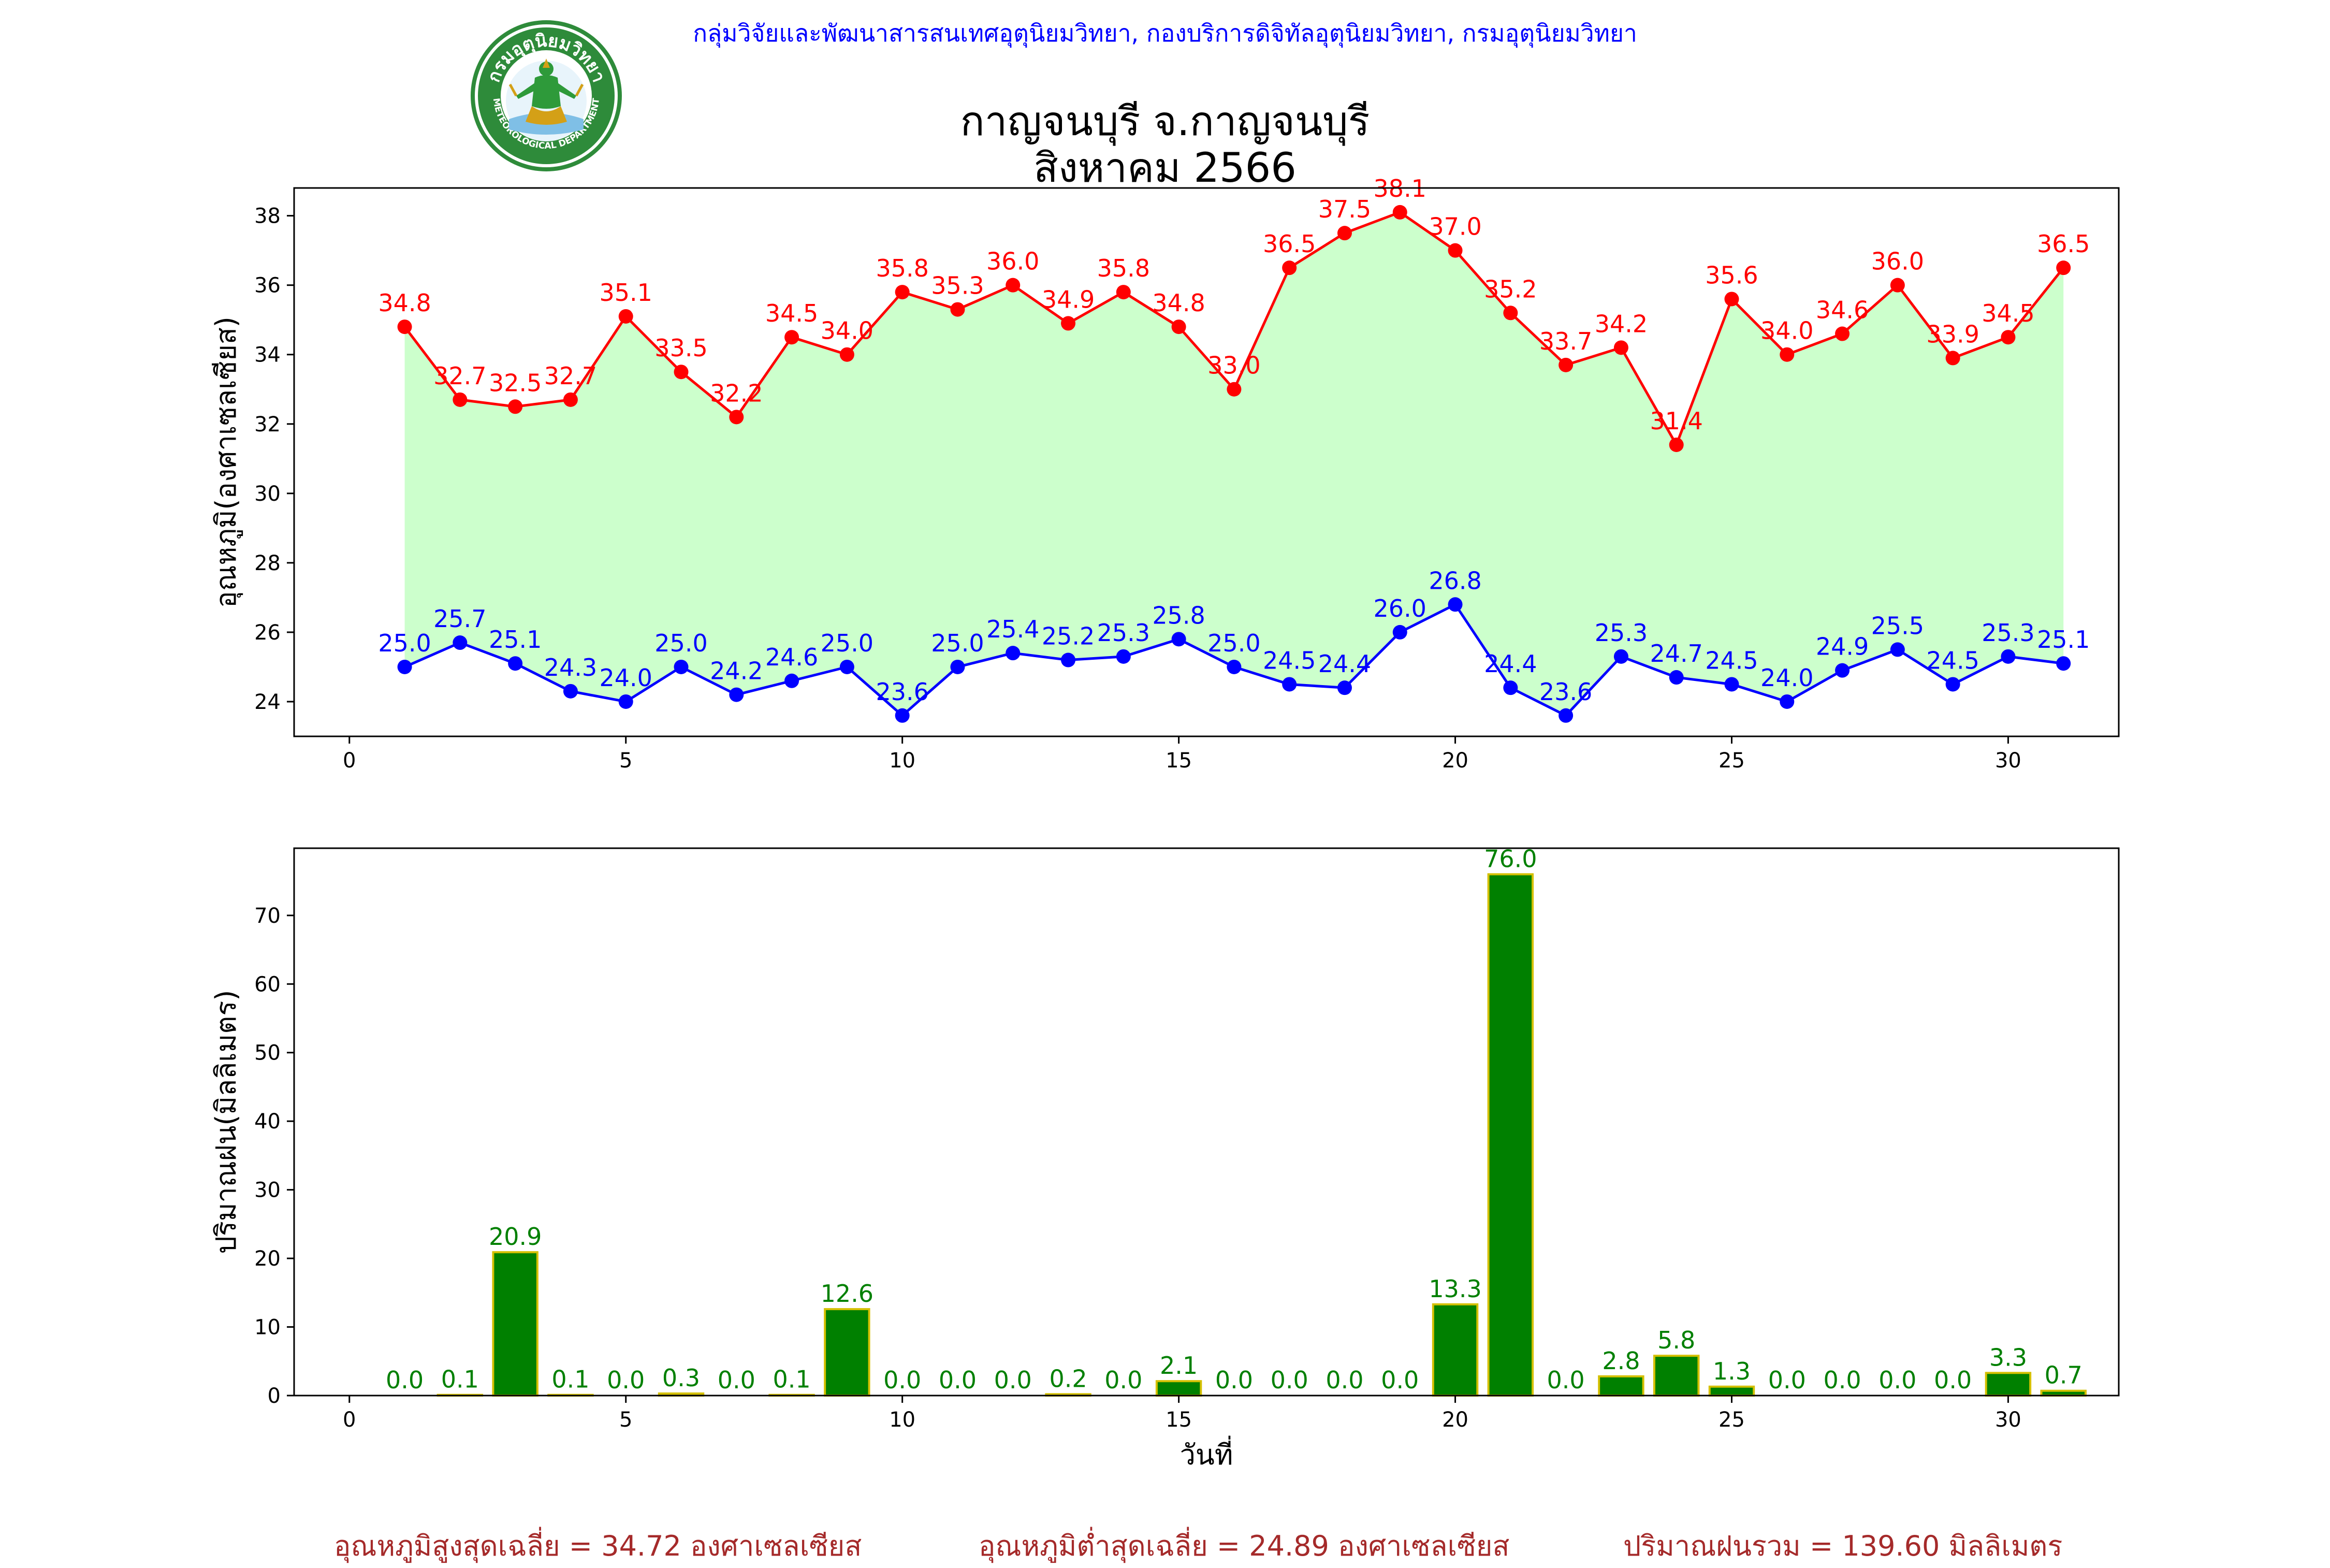  Describe the element at coordinates (1068, 299) in the screenshot. I see `max-temperature-label: 34.9` at that location.